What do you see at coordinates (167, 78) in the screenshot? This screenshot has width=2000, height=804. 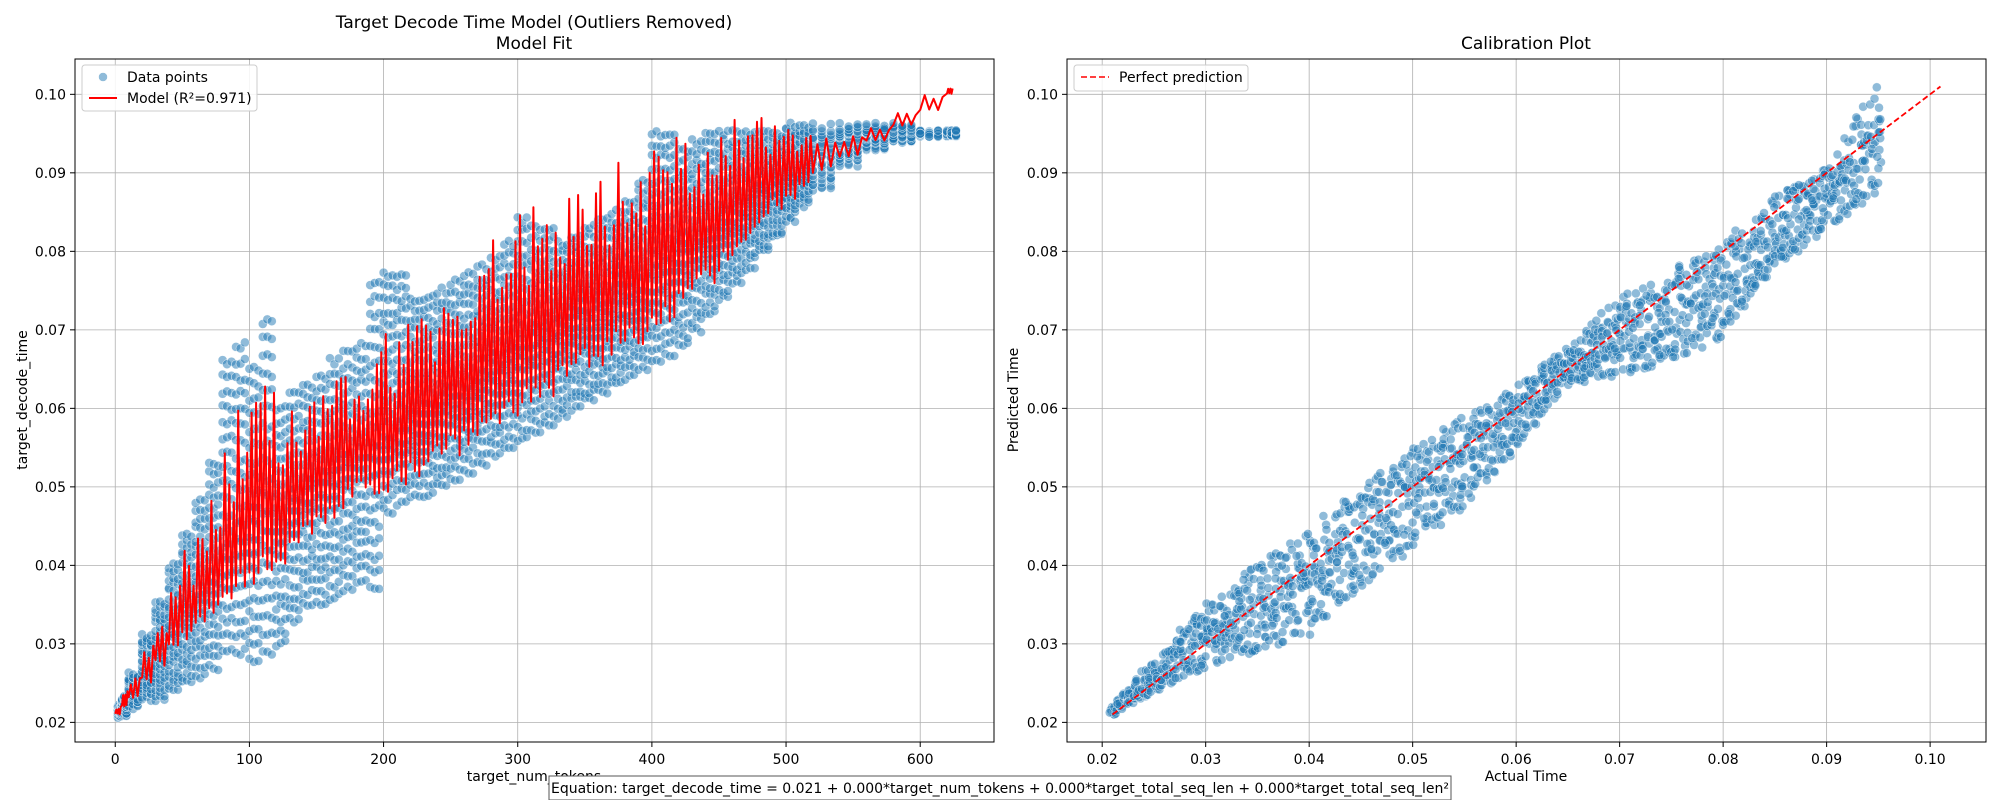 I see `legend-label-data-points: Data points` at bounding box center [167, 78].